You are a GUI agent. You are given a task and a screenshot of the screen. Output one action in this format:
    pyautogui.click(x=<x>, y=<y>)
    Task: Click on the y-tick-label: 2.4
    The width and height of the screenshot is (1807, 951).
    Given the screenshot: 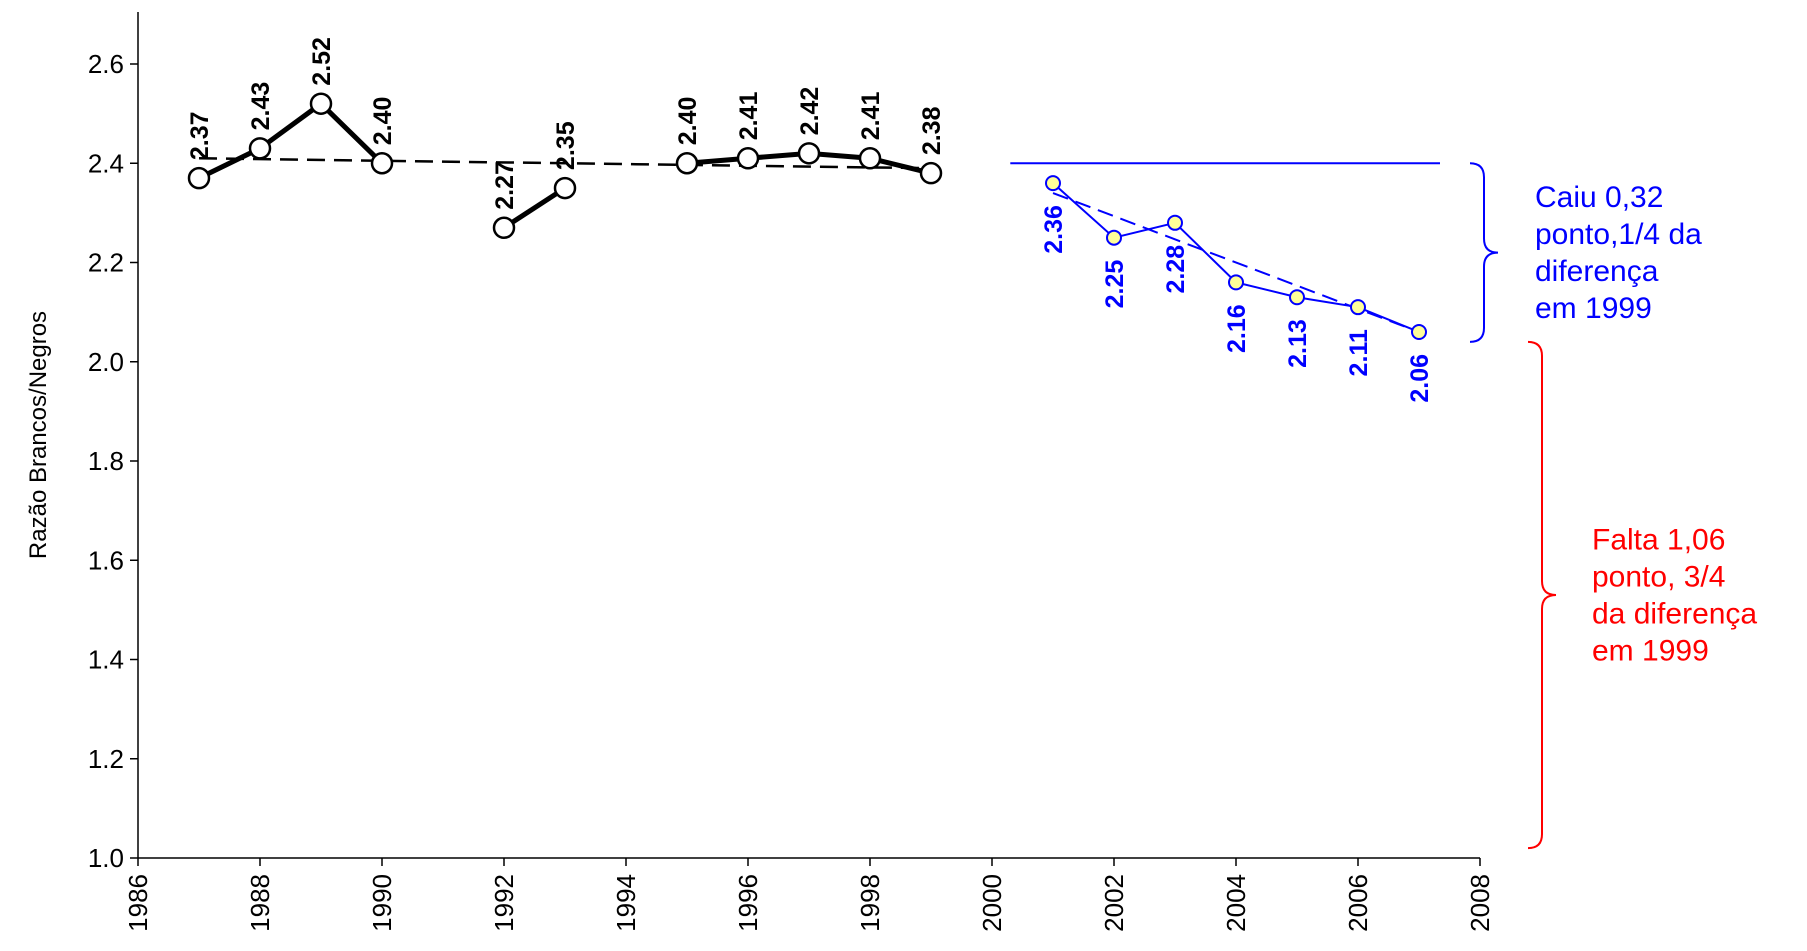 What is the action you would take?
    pyautogui.click(x=106, y=163)
    